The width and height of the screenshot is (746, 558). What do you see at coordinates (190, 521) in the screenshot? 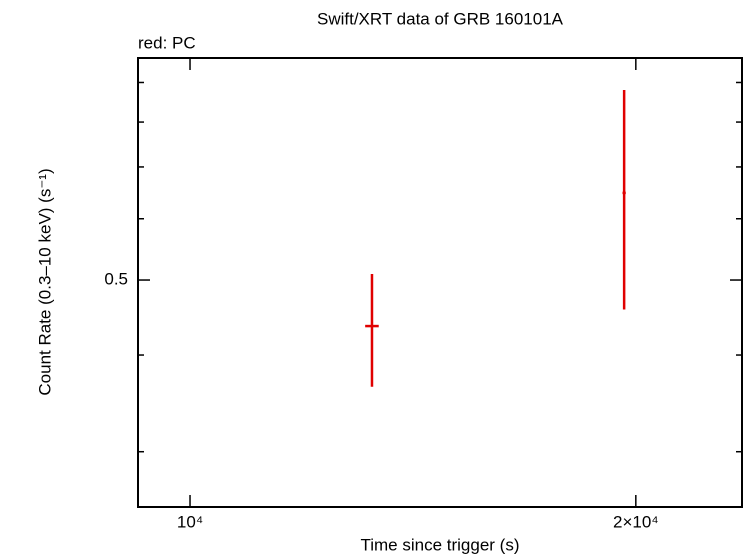
I see `x-tick-label: 10⁴` at bounding box center [190, 521].